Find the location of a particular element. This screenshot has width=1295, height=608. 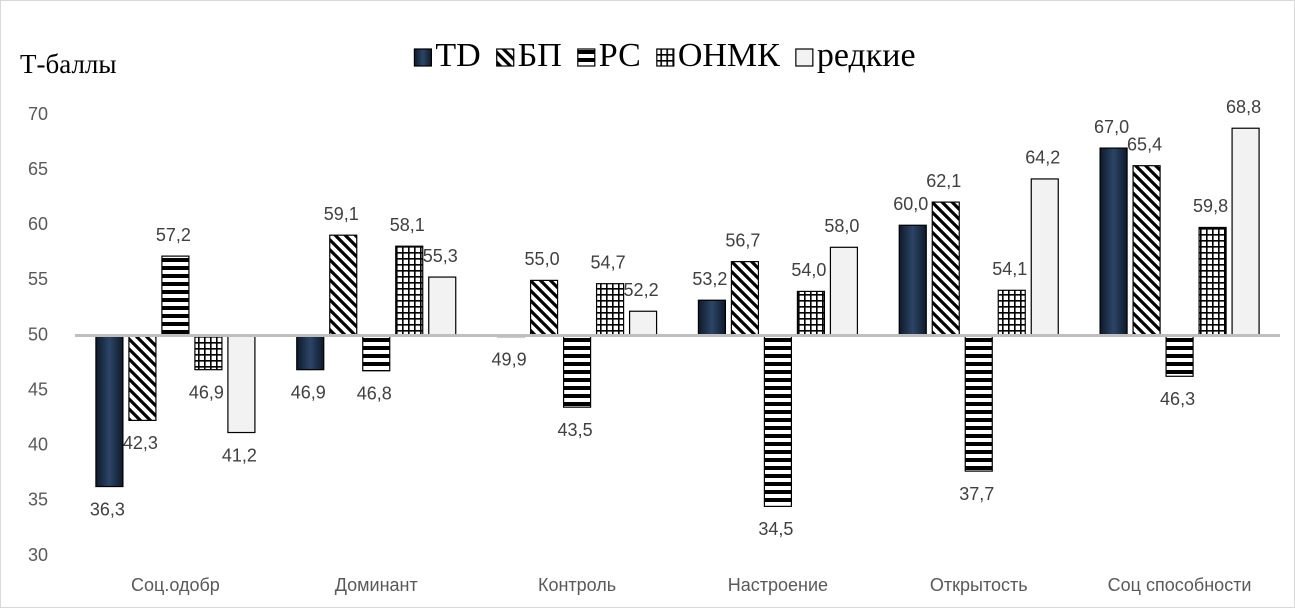

data-label: 52,2 is located at coordinates (641, 290).